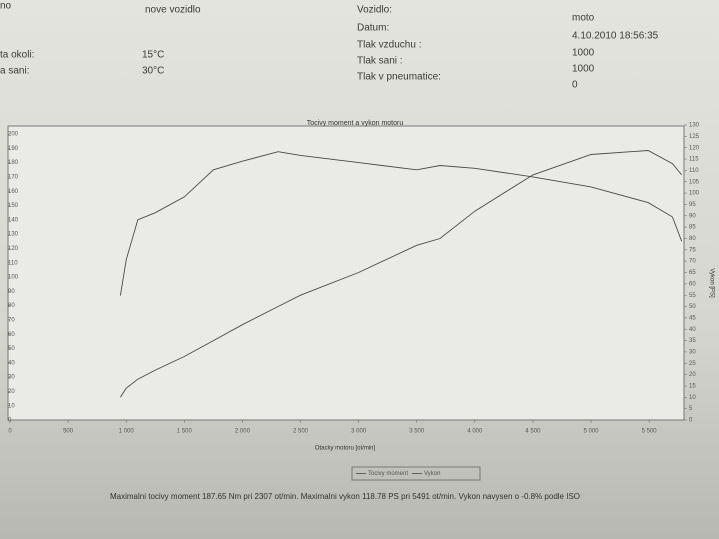 This screenshot has height=539, width=719. I want to click on y-tick-label: 80, so click(11, 306).